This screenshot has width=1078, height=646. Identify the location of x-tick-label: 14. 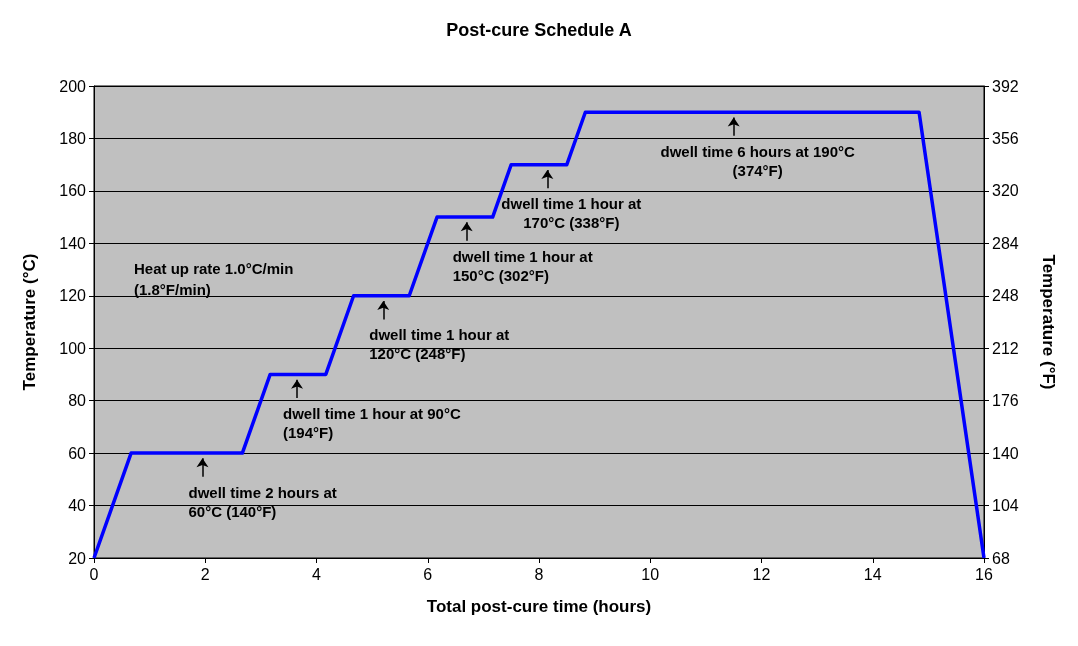
(872, 574).